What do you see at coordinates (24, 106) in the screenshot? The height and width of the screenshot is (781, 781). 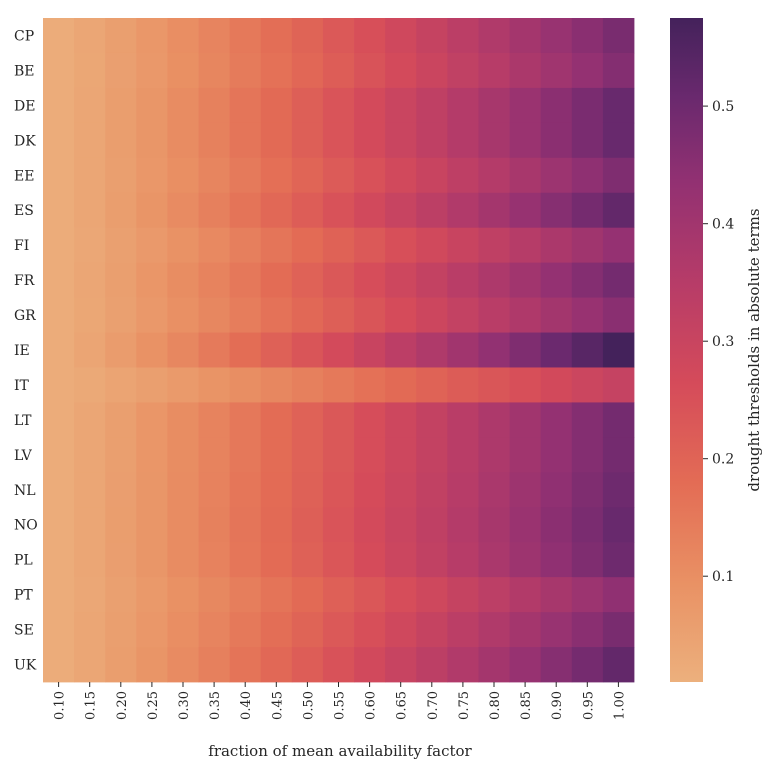 I see `y-tick-label: DE` at bounding box center [24, 106].